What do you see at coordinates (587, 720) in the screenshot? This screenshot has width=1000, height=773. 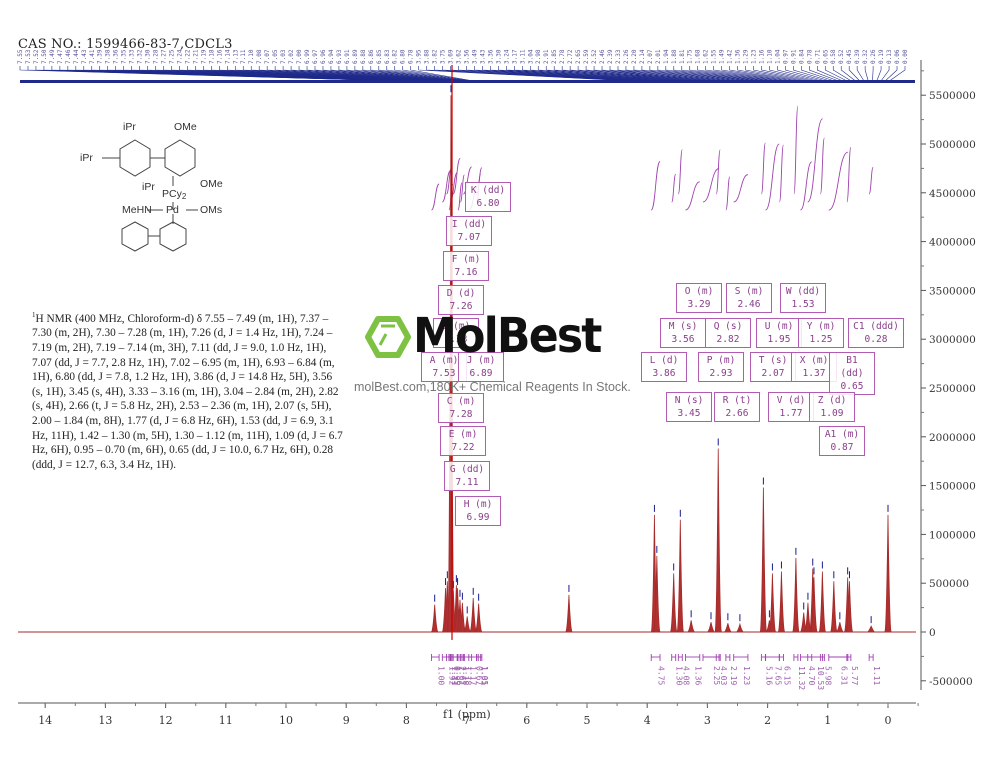 I see `x-tick-label: 5` at bounding box center [587, 720].